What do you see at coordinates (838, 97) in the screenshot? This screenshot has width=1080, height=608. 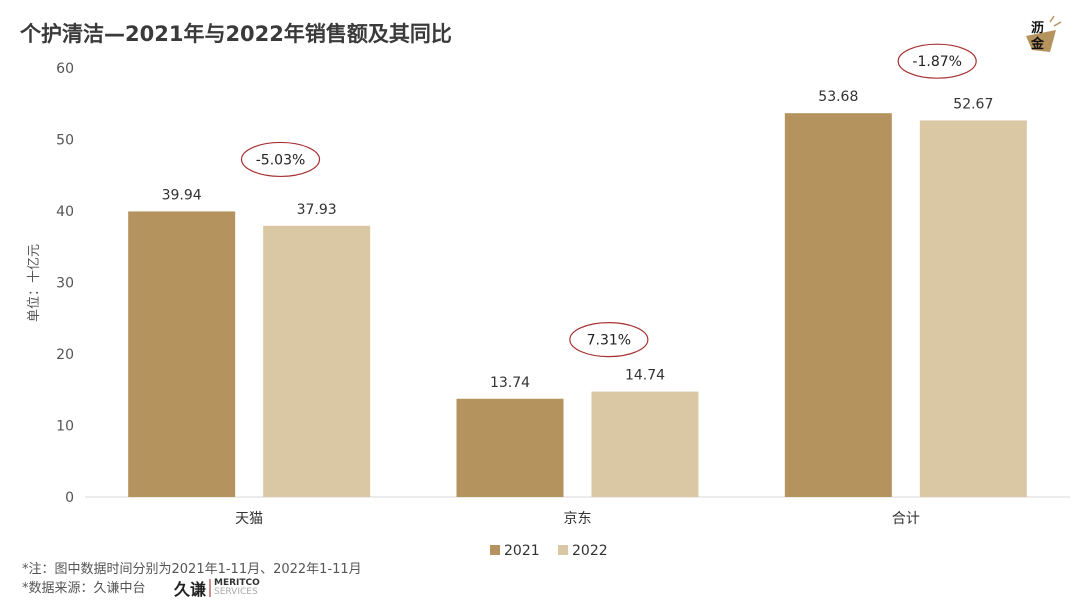 I see `data-label: 53.68` at bounding box center [838, 97].